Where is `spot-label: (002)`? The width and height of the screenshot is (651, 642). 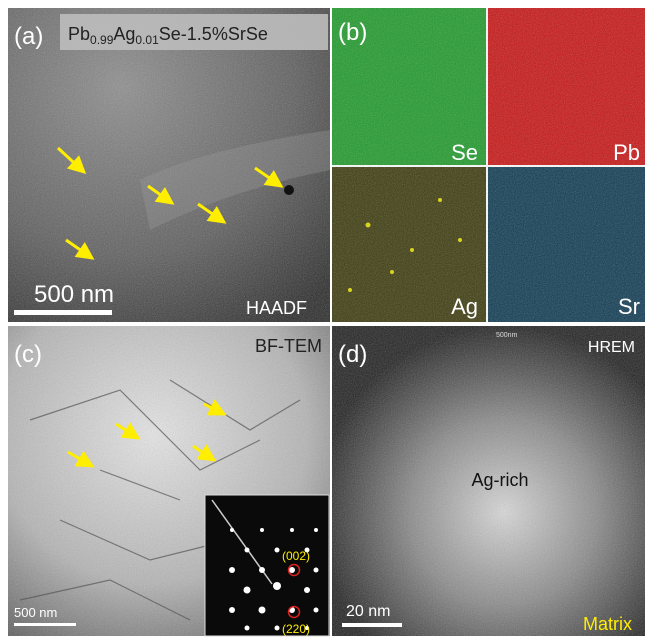
spot-label: (002) is located at coordinates (296, 556).